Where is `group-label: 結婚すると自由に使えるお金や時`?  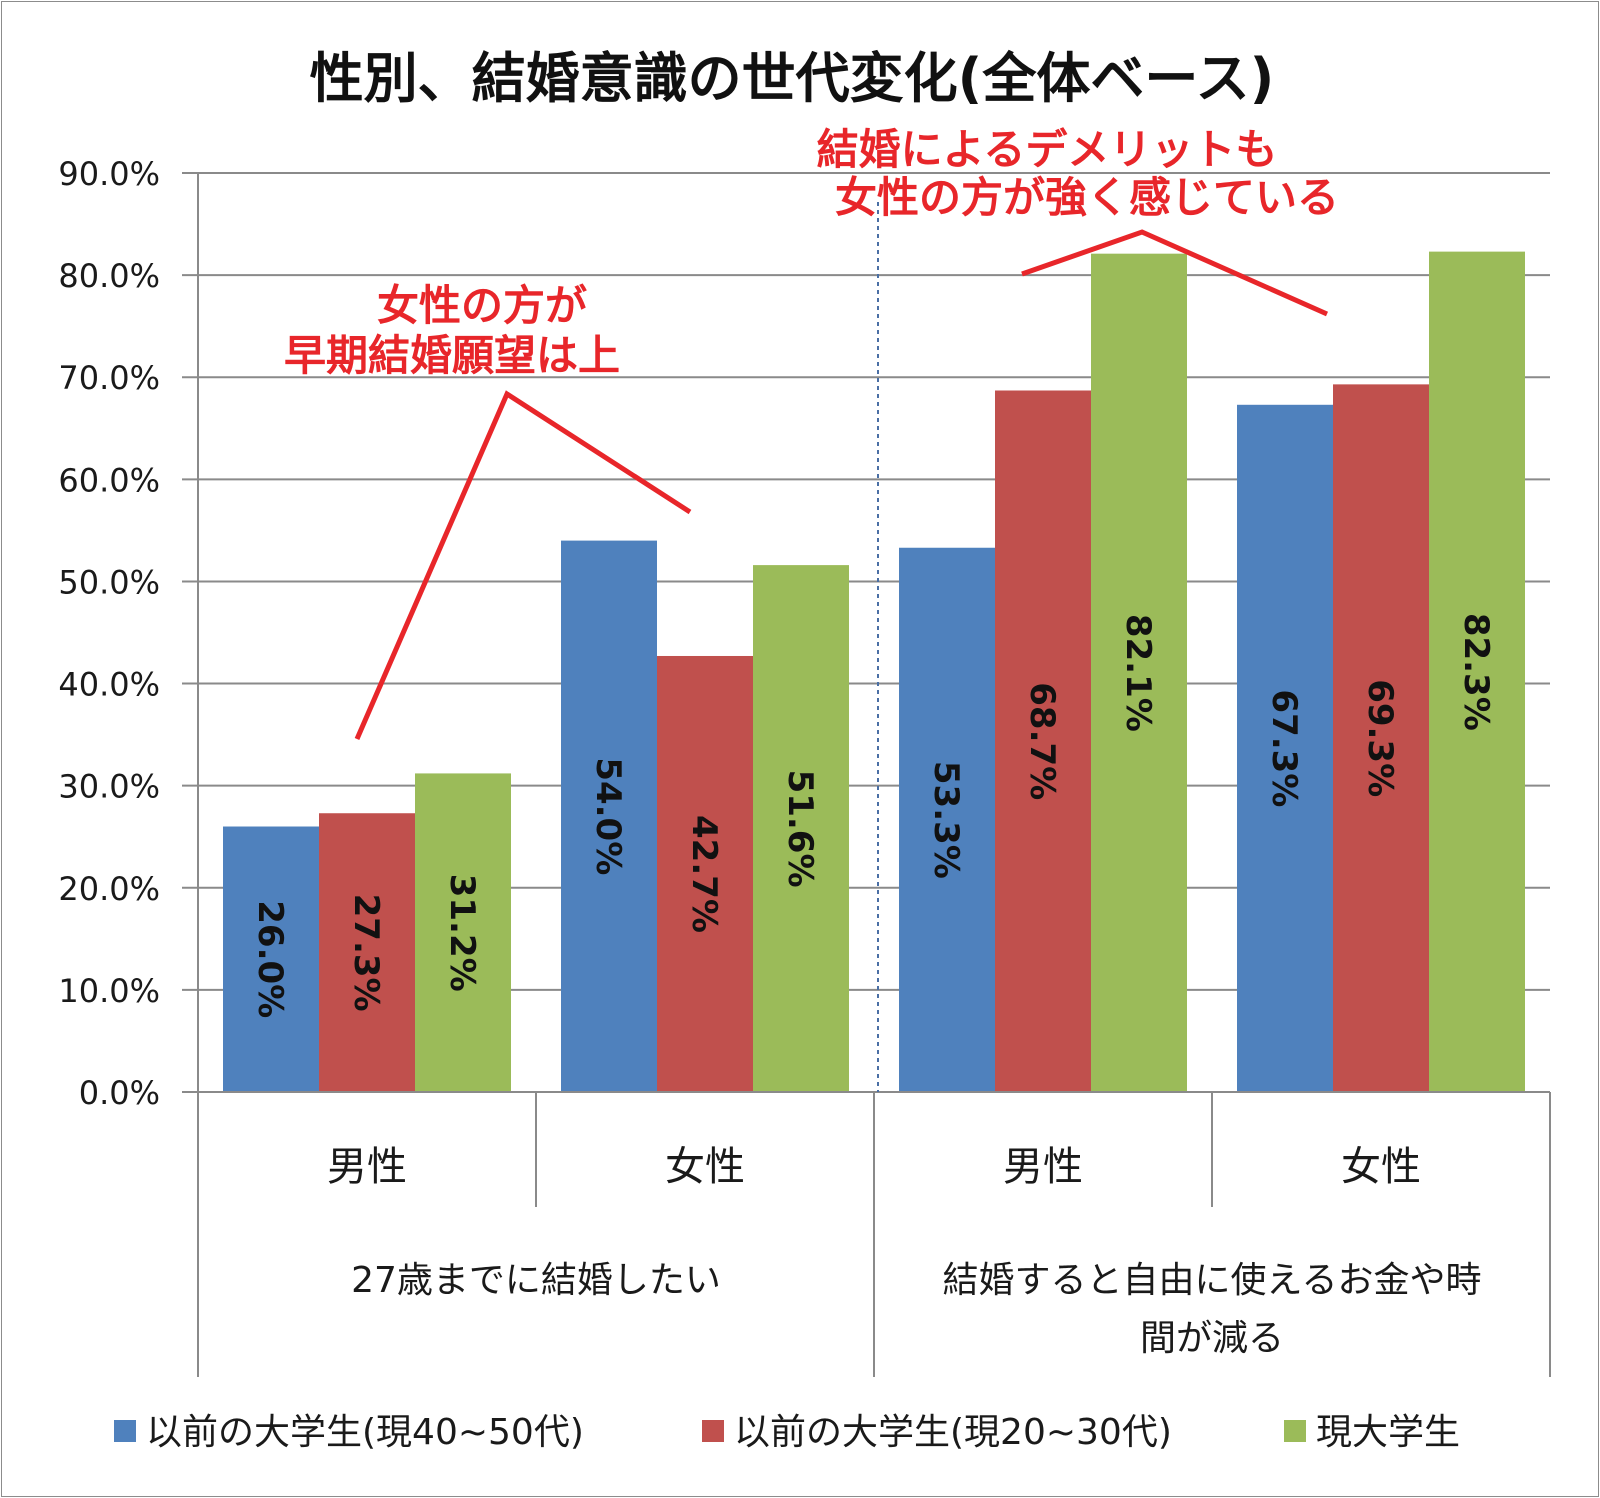
group-label: 結婚すると自由に使えるお金や時 is located at coordinates (1212, 1280).